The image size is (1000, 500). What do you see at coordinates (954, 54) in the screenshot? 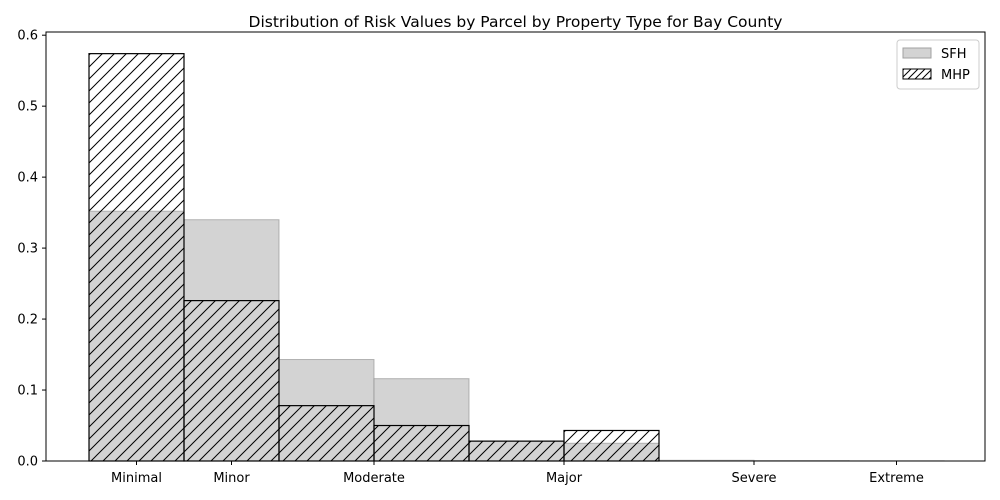
I see `legend-label-sfh: SFH` at bounding box center [954, 54].